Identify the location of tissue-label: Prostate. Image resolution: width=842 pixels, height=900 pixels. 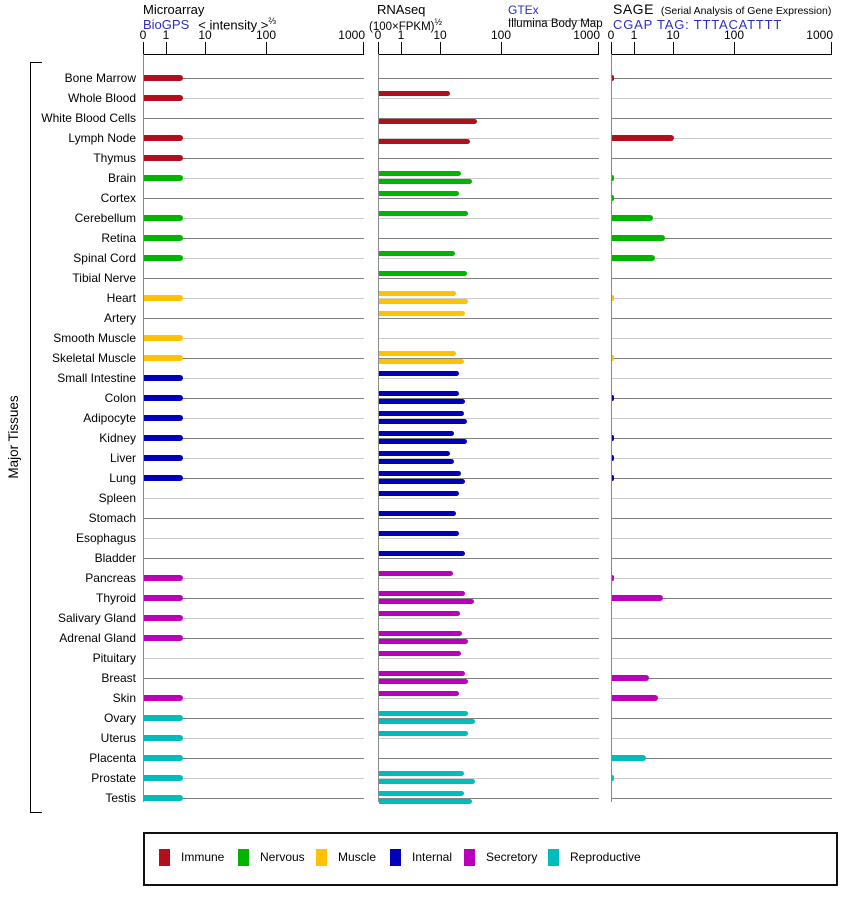
(113, 778).